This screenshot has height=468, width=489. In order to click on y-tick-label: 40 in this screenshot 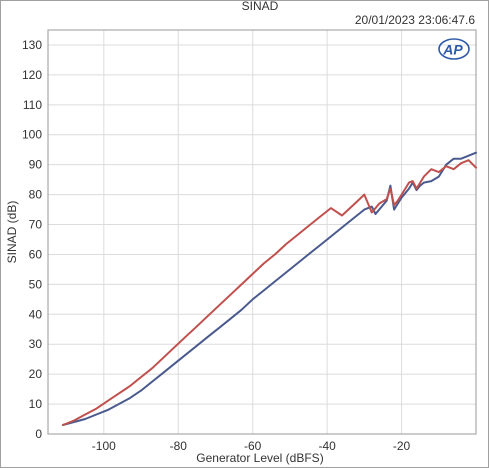, I will do `click(36, 314)`.